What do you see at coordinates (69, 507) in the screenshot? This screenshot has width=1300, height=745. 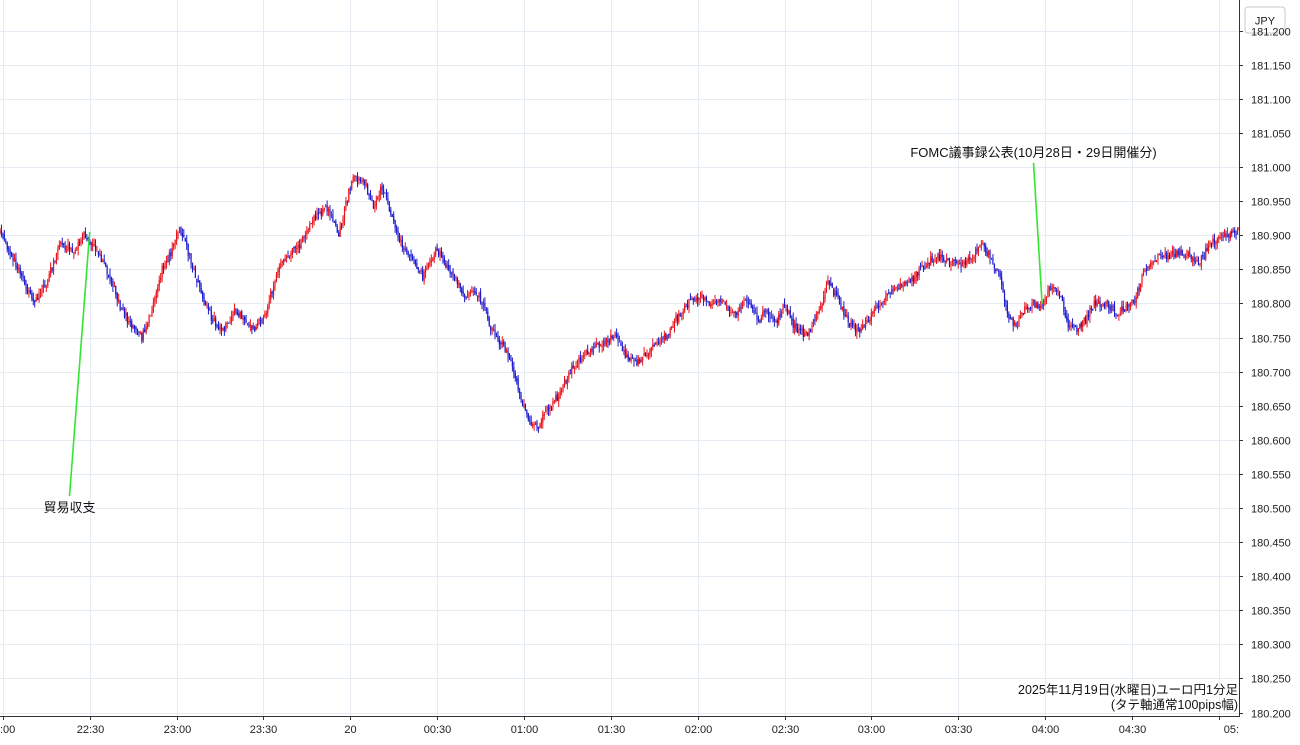 I see `annotation-label: 貿易収支` at bounding box center [69, 507].